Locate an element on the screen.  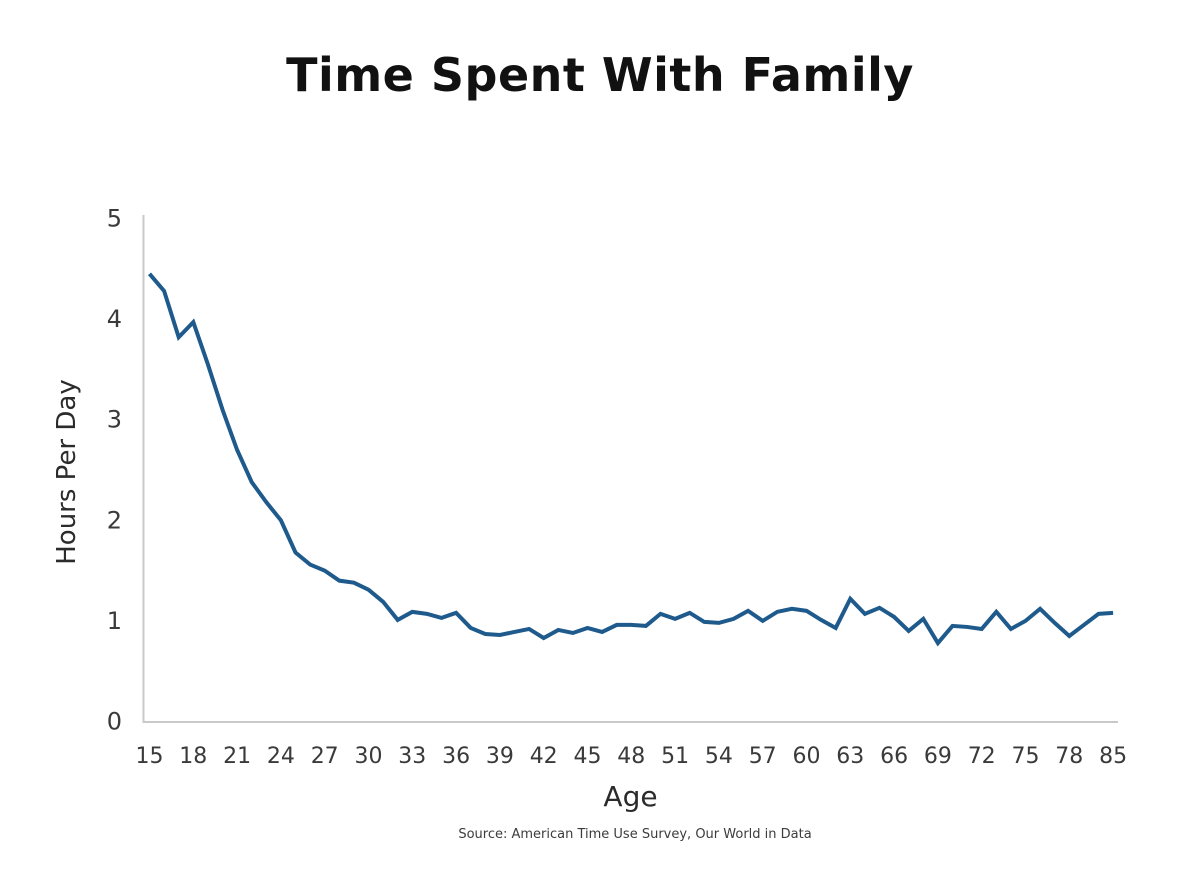
x-tick-label: 21 is located at coordinates (237, 756).